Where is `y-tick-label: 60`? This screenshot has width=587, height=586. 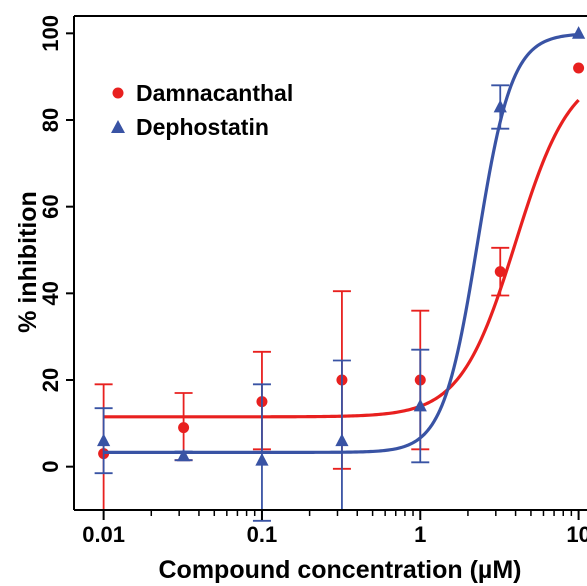
y-tick-label: 60 is located at coordinates (50, 206).